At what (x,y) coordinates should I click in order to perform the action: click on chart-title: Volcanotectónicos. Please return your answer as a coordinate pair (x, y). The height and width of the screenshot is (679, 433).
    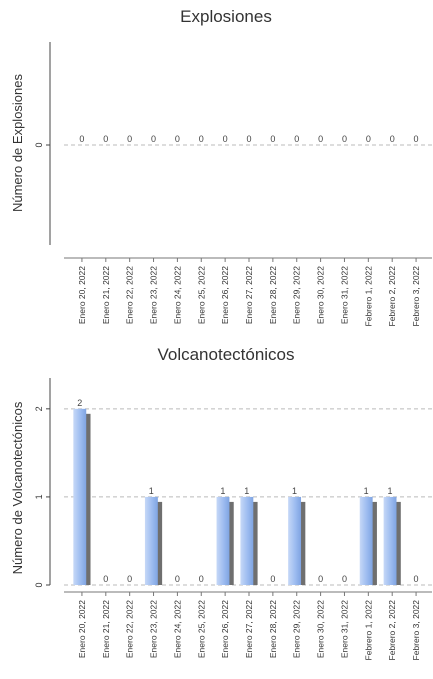
    Looking at the image, I should click on (225, 354).